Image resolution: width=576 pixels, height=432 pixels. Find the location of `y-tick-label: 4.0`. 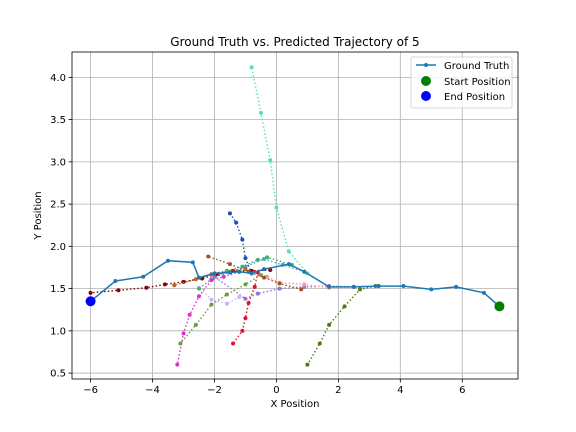

y-tick-label: 4.0 is located at coordinates (58, 78).